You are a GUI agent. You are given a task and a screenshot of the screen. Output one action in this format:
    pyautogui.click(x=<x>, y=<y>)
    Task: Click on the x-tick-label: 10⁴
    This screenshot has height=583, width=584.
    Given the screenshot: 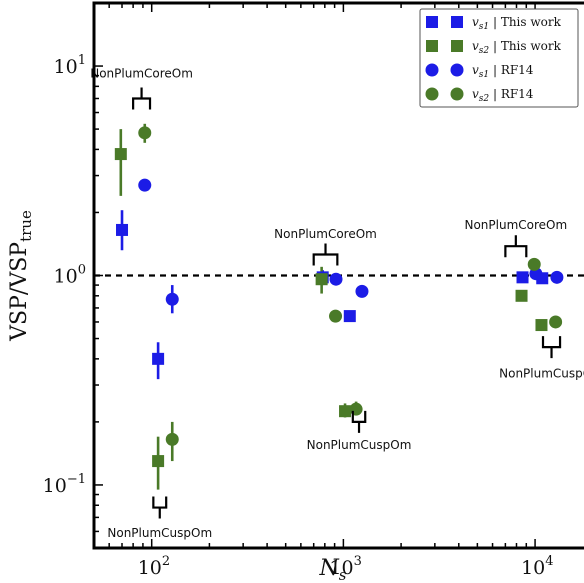 What is the action you would take?
    pyautogui.click(x=537, y=566)
    